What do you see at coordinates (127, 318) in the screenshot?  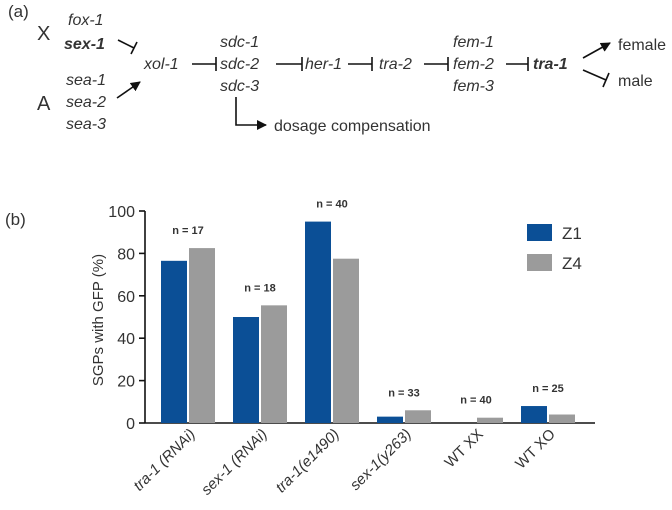 I see `y-axis: 0 20 40 60 80 100` at bounding box center [127, 318].